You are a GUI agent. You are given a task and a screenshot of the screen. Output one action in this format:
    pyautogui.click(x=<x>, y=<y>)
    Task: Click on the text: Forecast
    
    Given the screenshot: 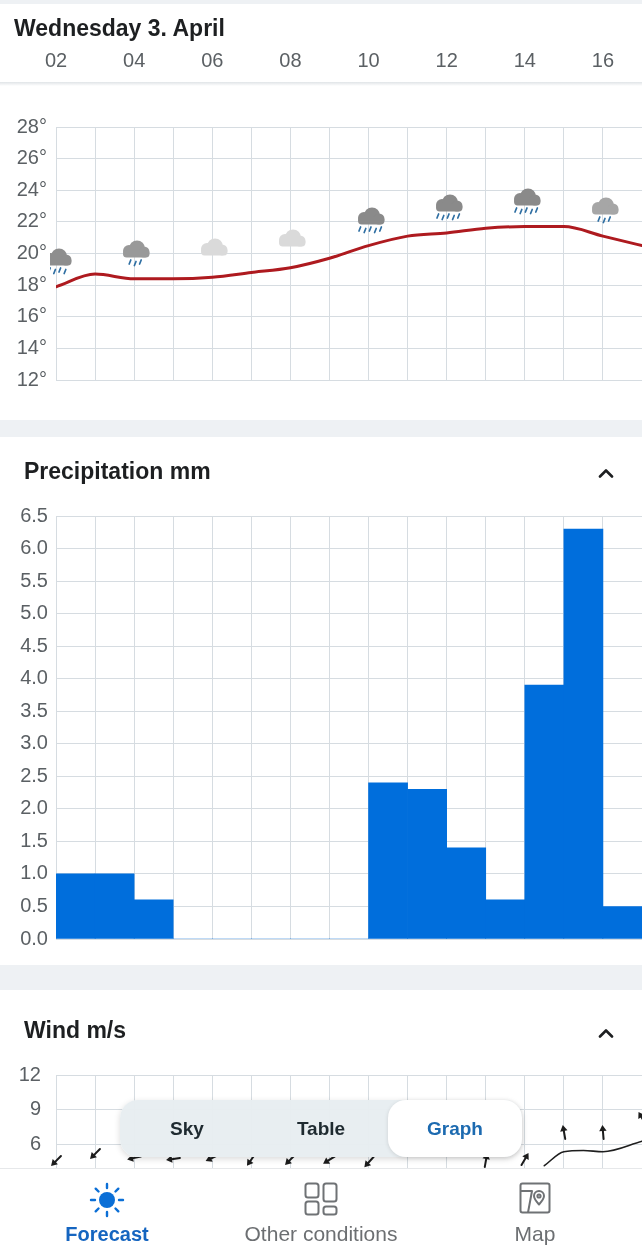 What is the action you would take?
    pyautogui.click(x=107, y=1234)
    